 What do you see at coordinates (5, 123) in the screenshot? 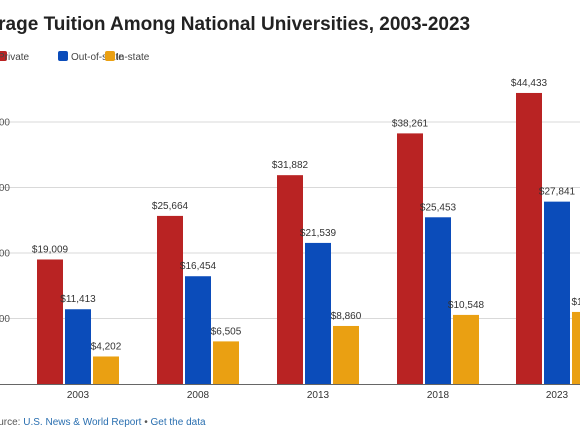
I see `y-tick-label: $40,000` at bounding box center [5, 123].